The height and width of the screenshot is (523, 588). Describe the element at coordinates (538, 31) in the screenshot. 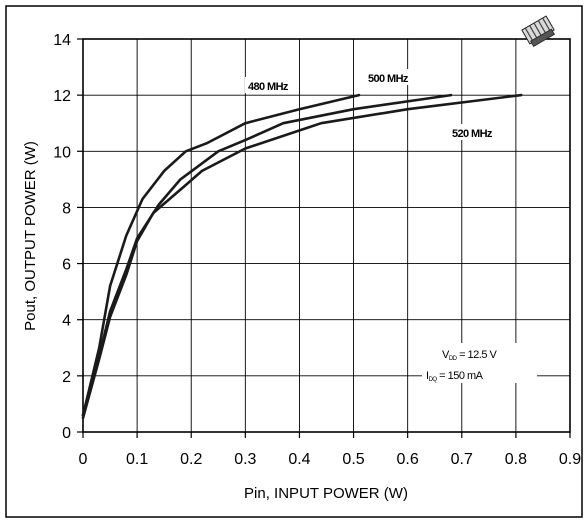

I see `package-icon` at that location.